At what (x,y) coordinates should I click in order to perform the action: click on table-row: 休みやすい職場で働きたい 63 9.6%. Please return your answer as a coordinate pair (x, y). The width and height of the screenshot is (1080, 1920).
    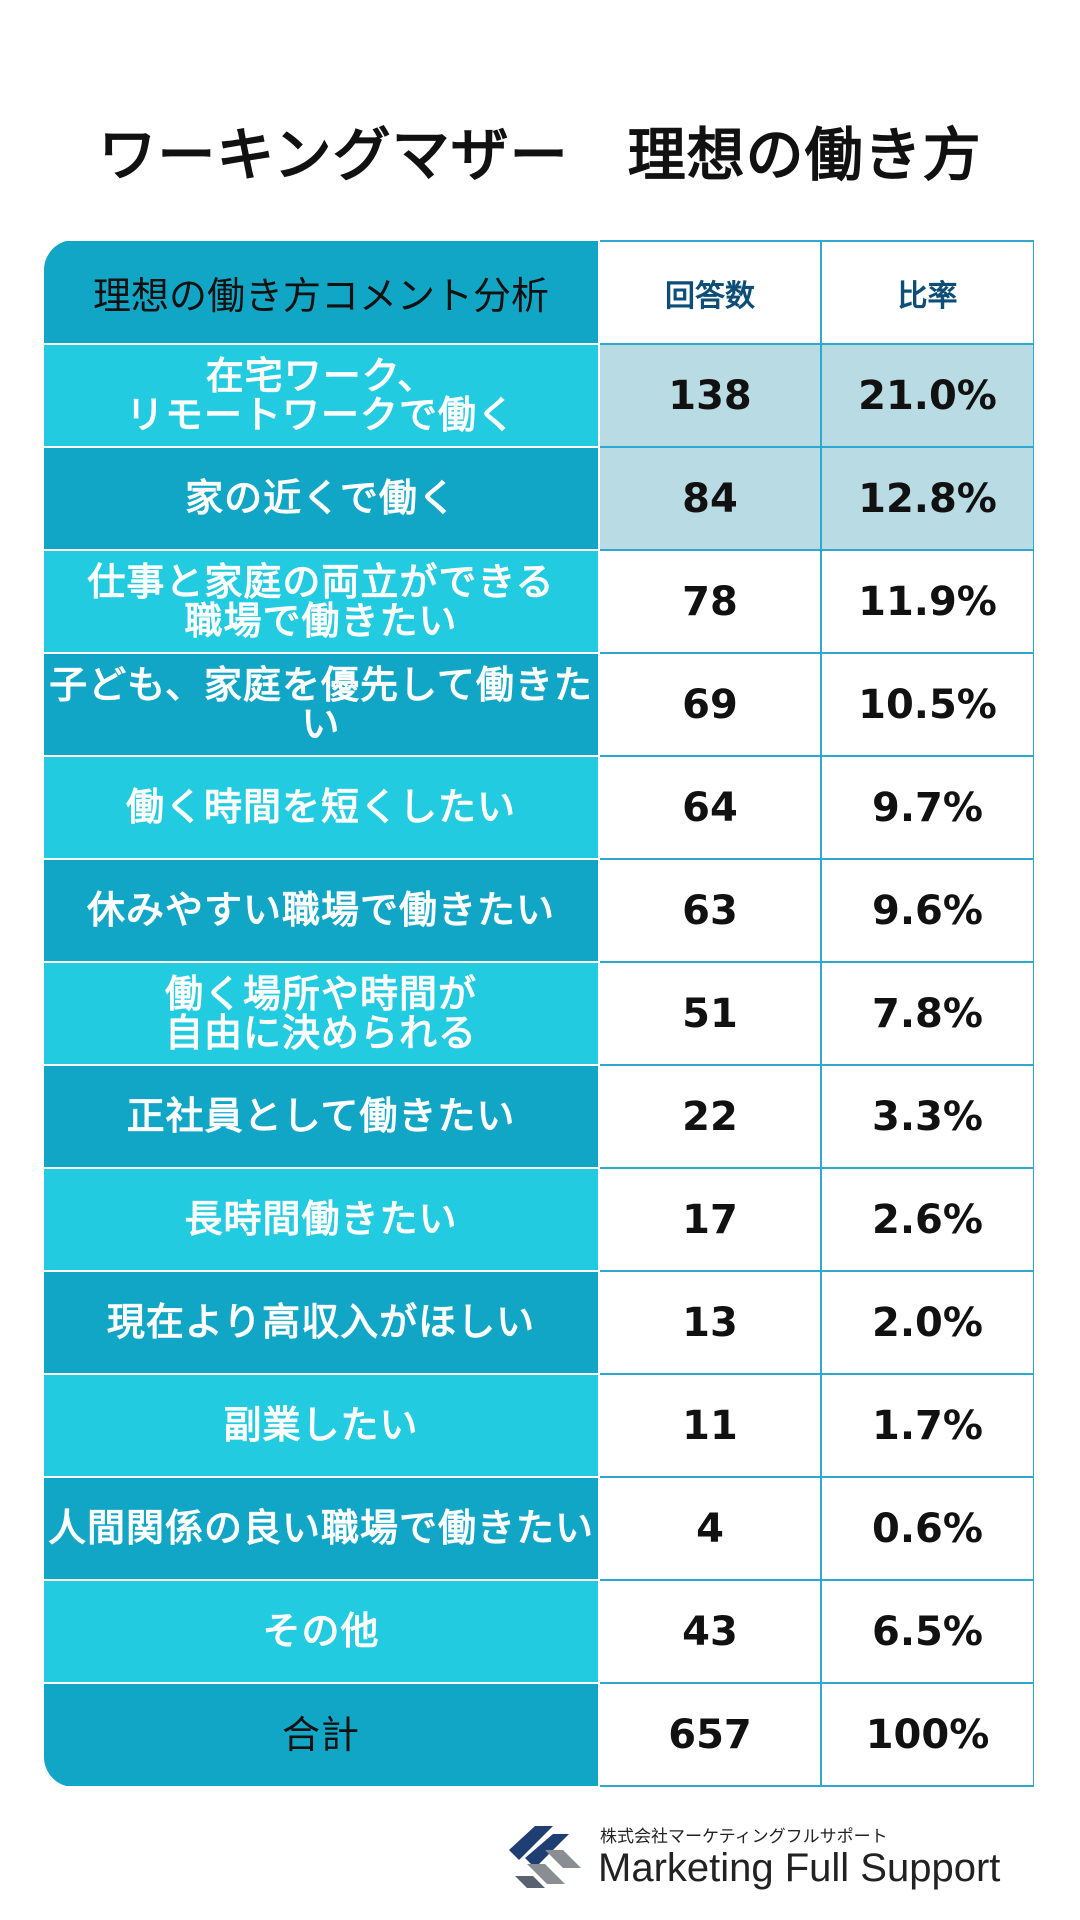
    Looking at the image, I should click on (539, 911).